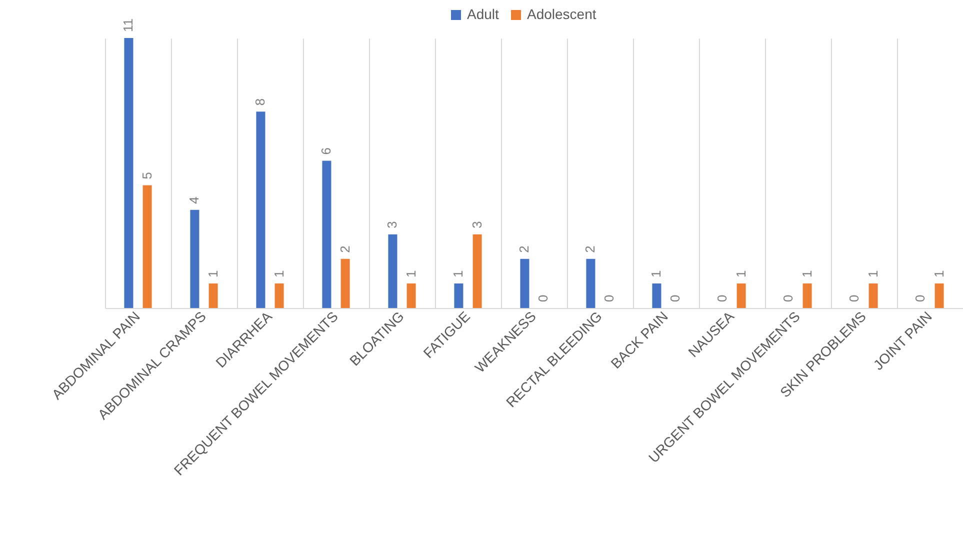  What do you see at coordinates (260, 102) in the screenshot?
I see `data-label: 8` at bounding box center [260, 102].